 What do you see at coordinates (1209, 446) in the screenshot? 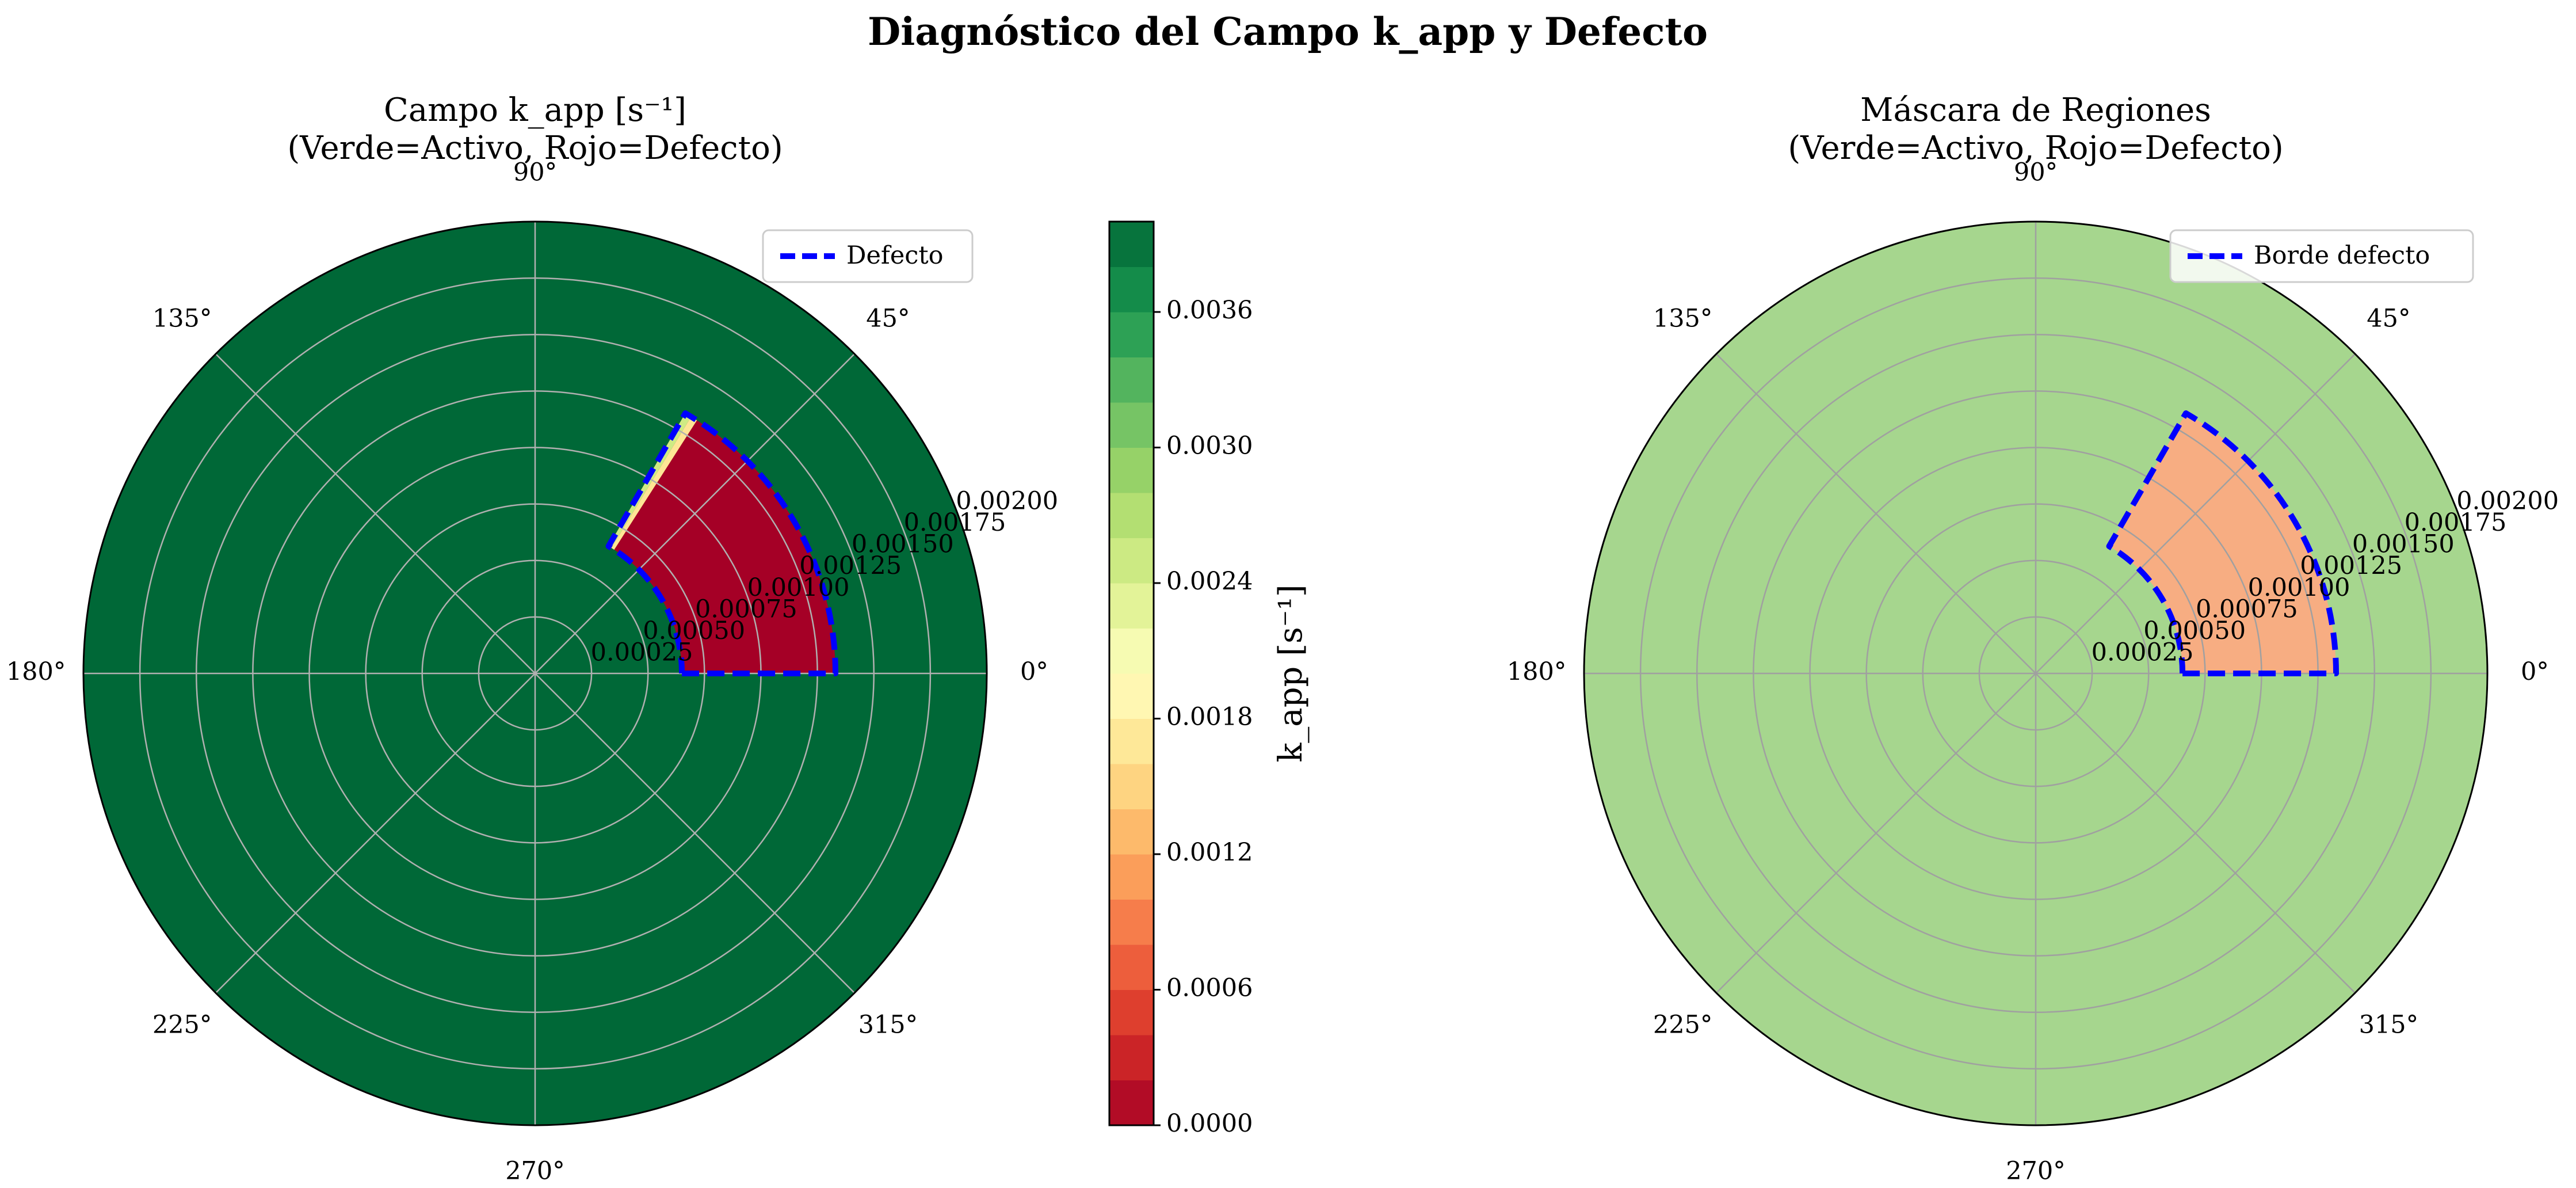
I see `colorbar-tick-label: 0.0030` at bounding box center [1209, 446].